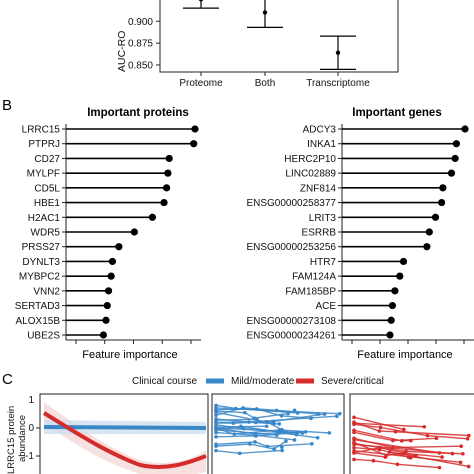 The width and height of the screenshot is (474, 474). What do you see at coordinates (352, 381) in the screenshot?
I see `legend-label-severe: Severe/critical` at bounding box center [352, 381].